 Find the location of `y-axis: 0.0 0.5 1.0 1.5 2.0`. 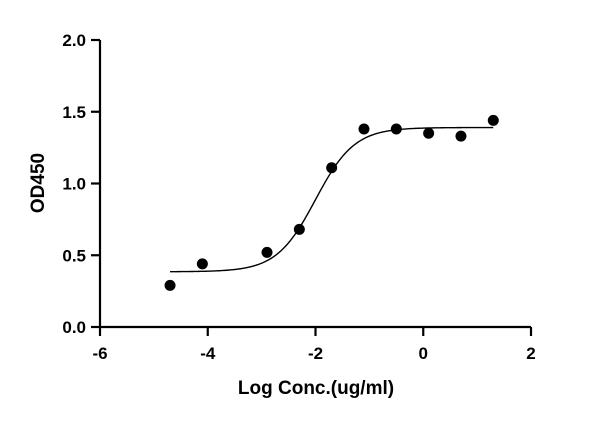

y-axis: 0.0 0.5 1.0 1.5 2.0 is located at coordinates (82, 184).